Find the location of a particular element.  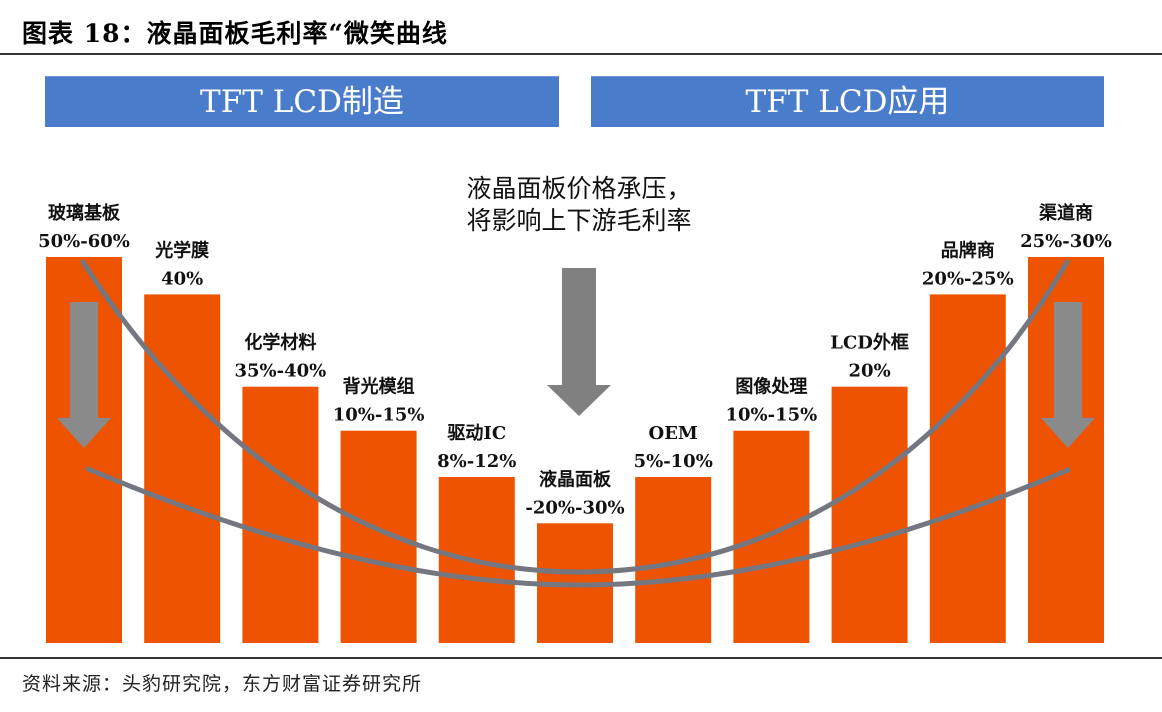

left-down-arrow is located at coordinates (84, 375).